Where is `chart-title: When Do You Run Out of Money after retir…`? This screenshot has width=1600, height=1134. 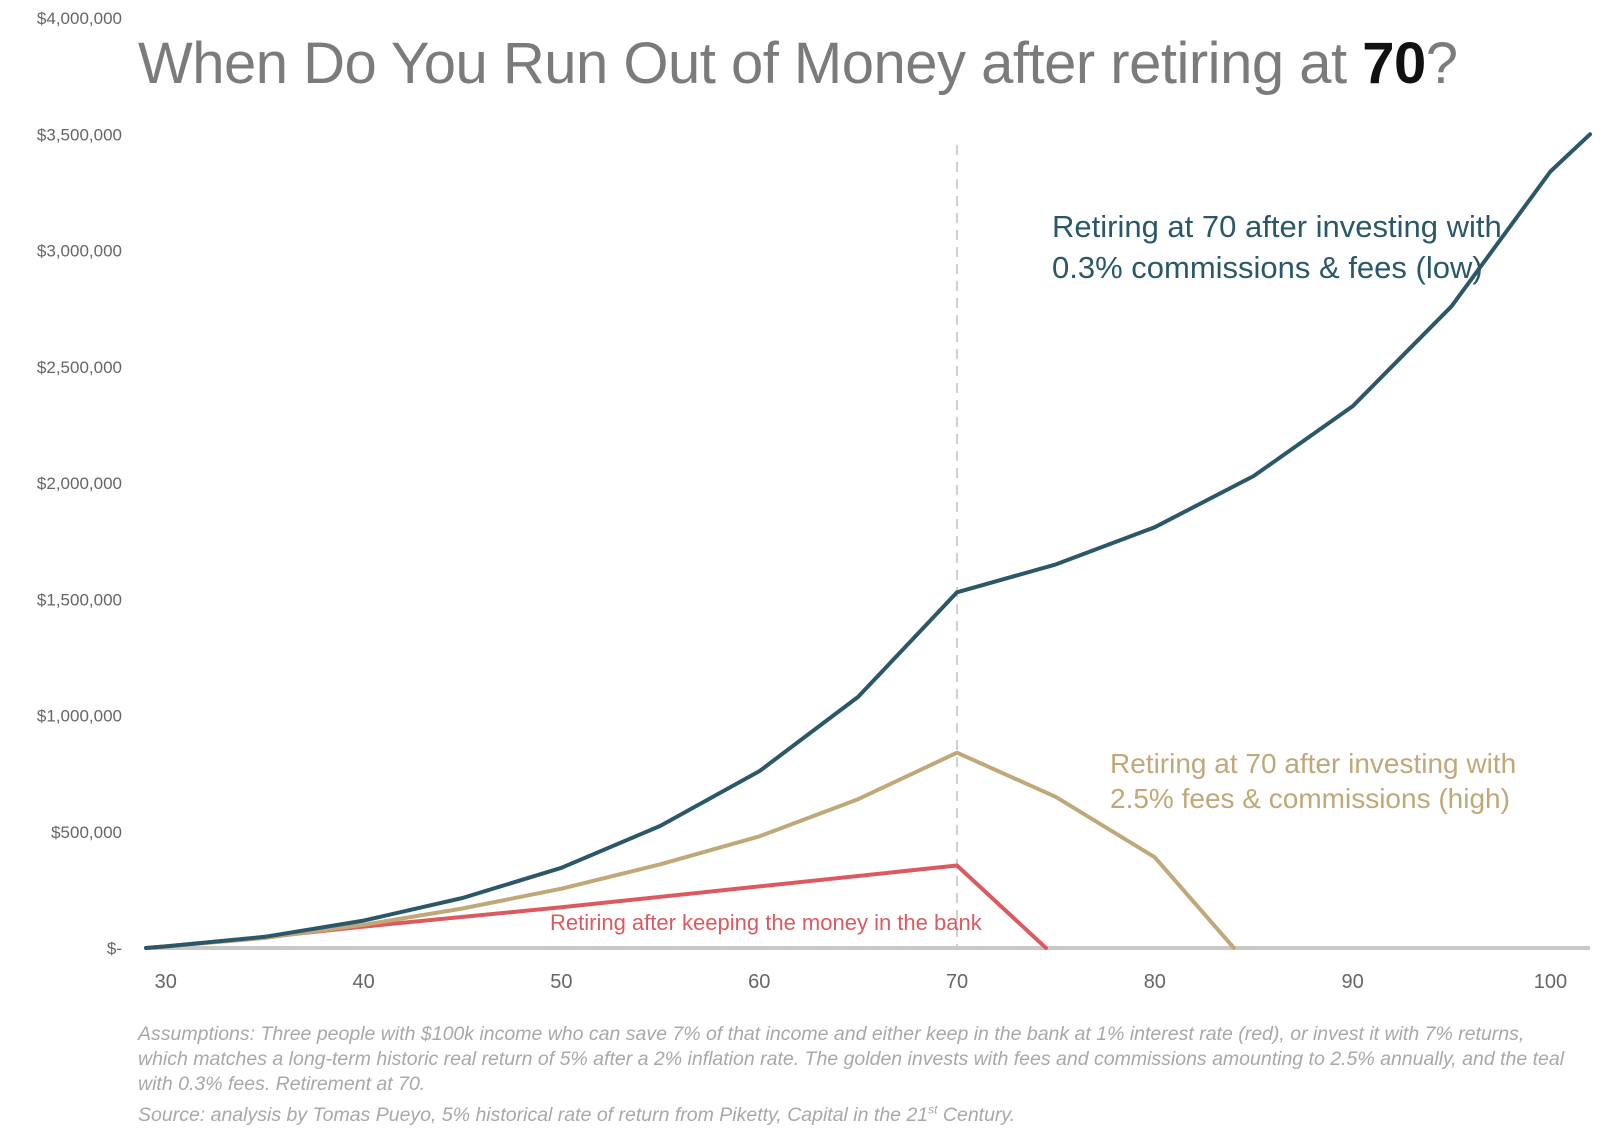 chart-title: When Do You Run Out of Money after retir… is located at coordinates (798, 63).